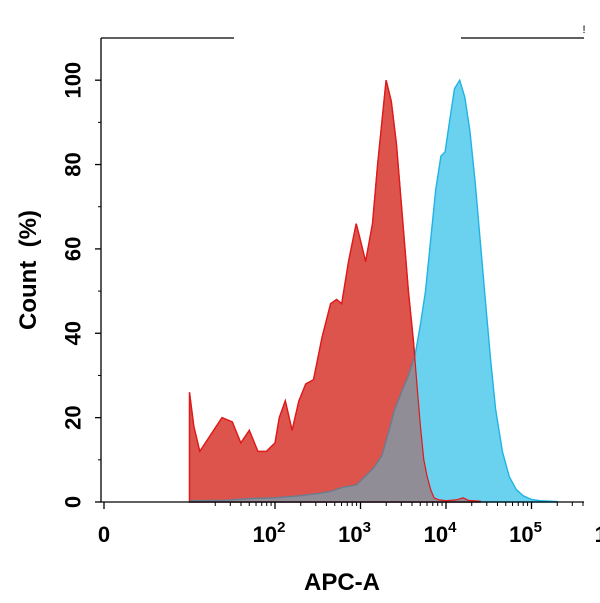 This screenshot has width=600, height=603. What do you see at coordinates (583, 30) in the screenshot?
I see `top-marker: !` at bounding box center [583, 30].